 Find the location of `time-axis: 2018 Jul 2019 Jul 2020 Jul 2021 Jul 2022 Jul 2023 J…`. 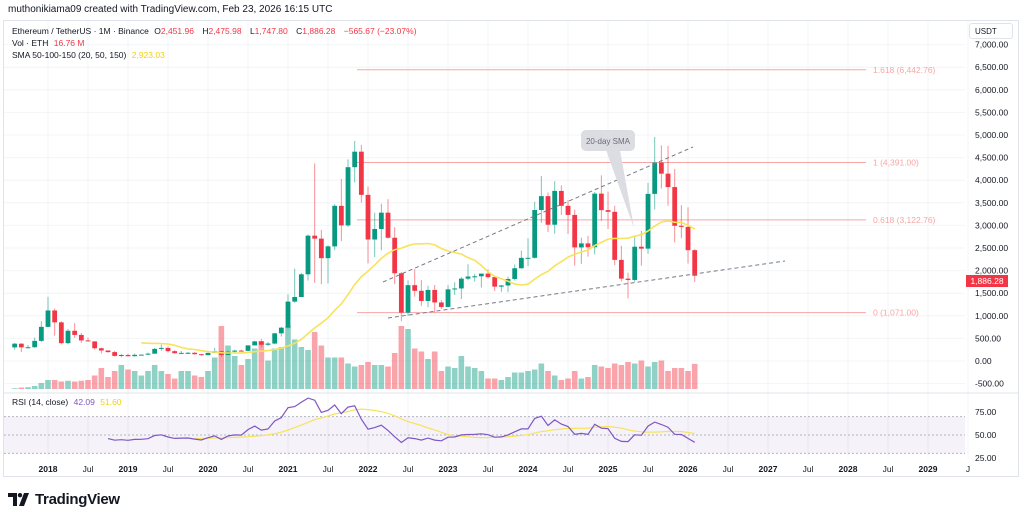

time-axis: 2018 Jul 2019 Jul 2020 Jul 2021 Jul 2022 Jul 2023 J… is located at coordinates (505, 469).